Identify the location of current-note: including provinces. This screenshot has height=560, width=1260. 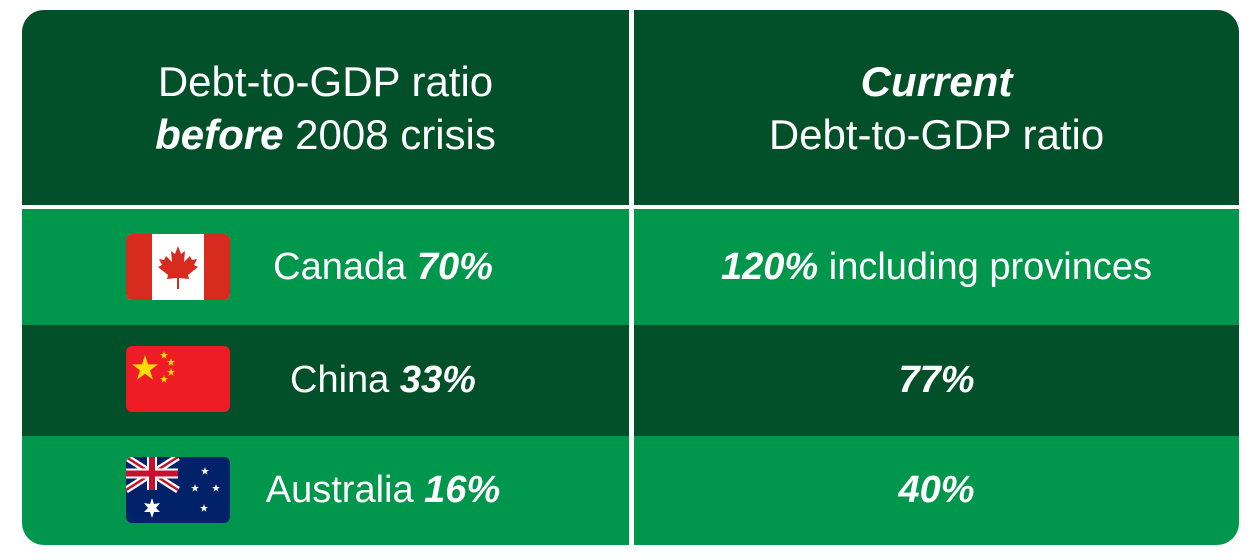
(990, 266).